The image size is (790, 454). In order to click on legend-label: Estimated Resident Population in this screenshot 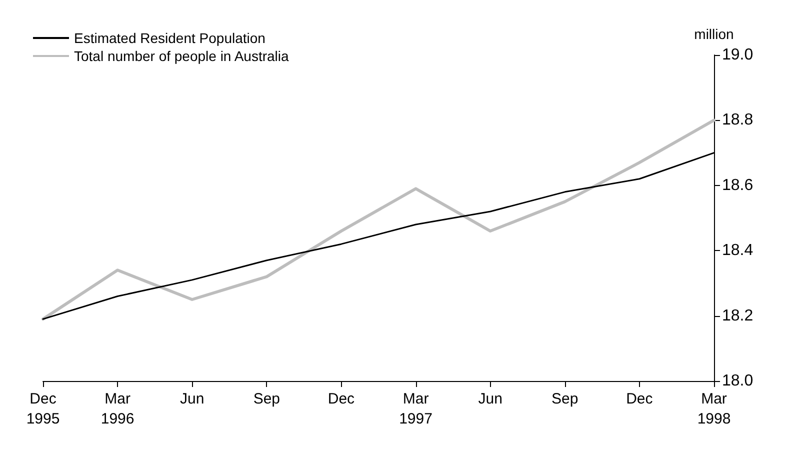, I will do `click(170, 38)`.